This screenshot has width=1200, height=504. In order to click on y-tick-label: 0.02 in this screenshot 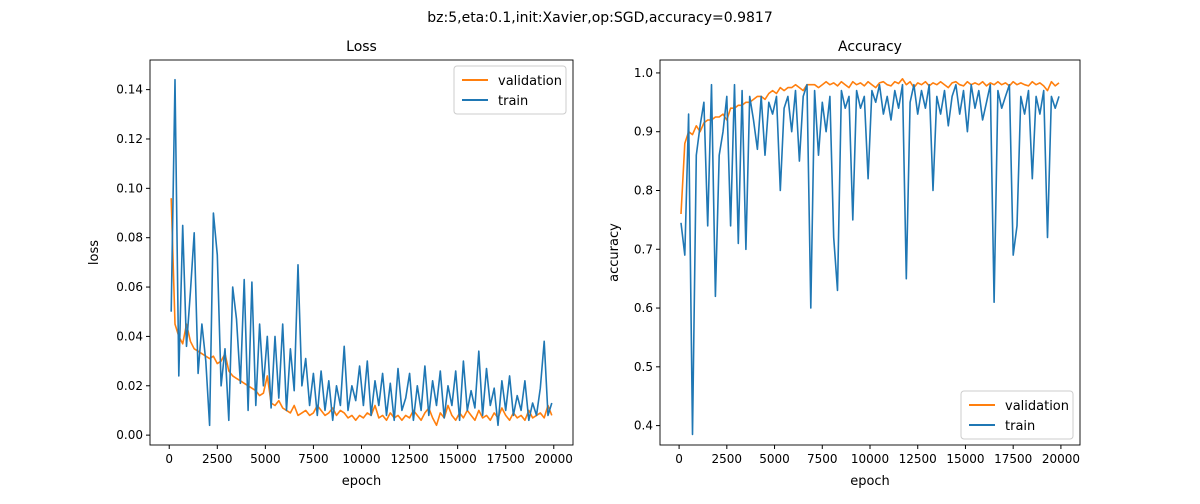, I will do `click(129, 386)`.